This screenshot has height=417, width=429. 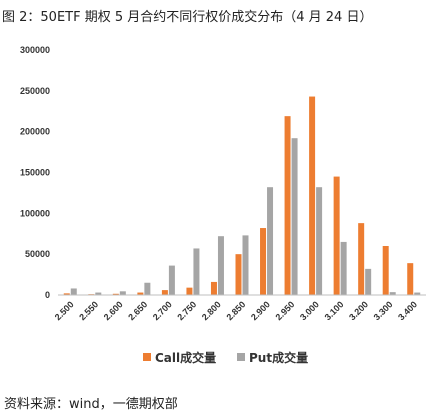 What do you see at coordinates (284, 310) in the screenshot?
I see `x-tick-label: 2.950` at bounding box center [284, 310].